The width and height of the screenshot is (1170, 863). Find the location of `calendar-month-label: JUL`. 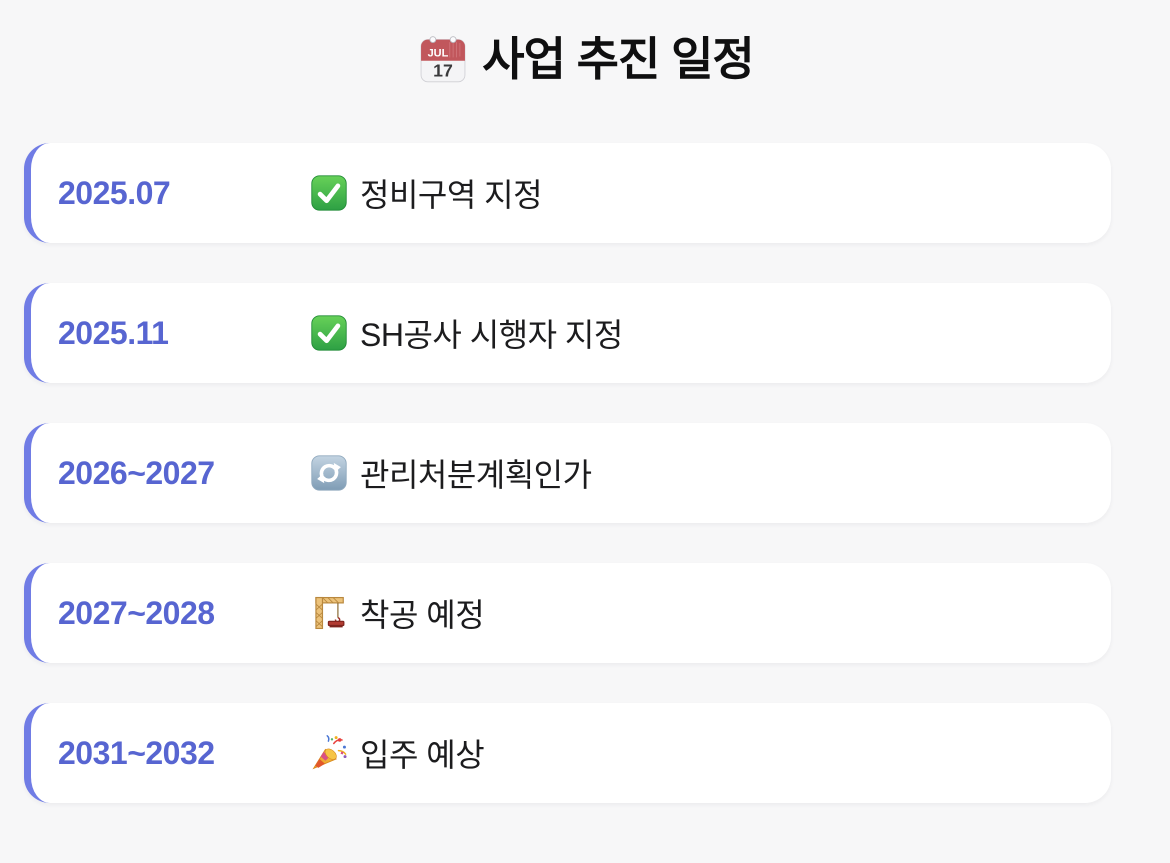

calendar-month-label: JUL is located at coordinates (438, 53).